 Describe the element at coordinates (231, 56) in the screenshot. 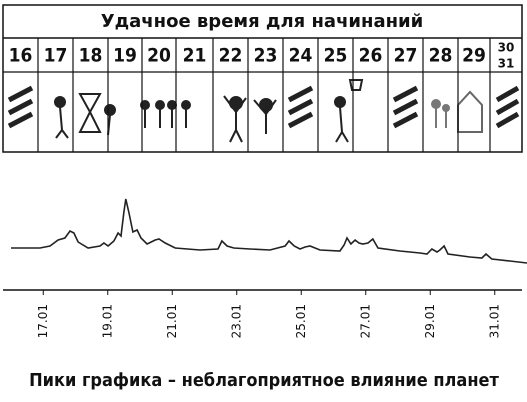

I see `day-number: 22` at that location.